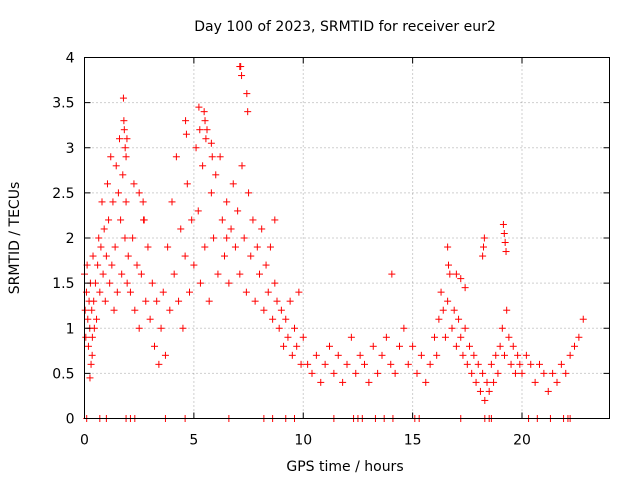 The height and width of the screenshot is (480, 640). What do you see at coordinates (303, 441) in the screenshot?
I see `x-tick-label: 10` at bounding box center [303, 441].